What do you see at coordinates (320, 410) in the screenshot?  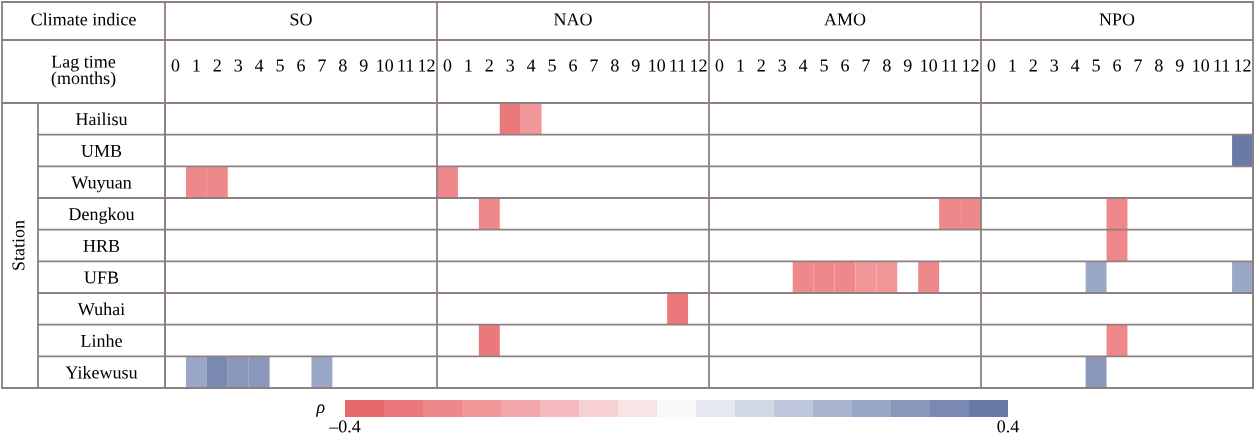 I see `color-bar-title: ρ` at bounding box center [320, 410].